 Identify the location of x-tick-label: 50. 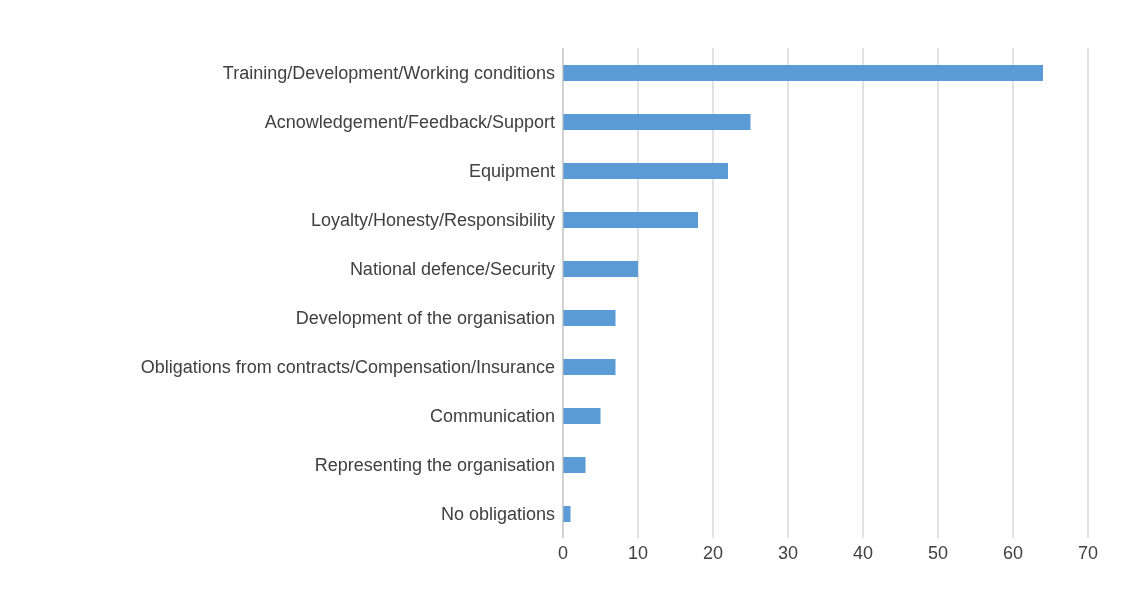
(938, 552).